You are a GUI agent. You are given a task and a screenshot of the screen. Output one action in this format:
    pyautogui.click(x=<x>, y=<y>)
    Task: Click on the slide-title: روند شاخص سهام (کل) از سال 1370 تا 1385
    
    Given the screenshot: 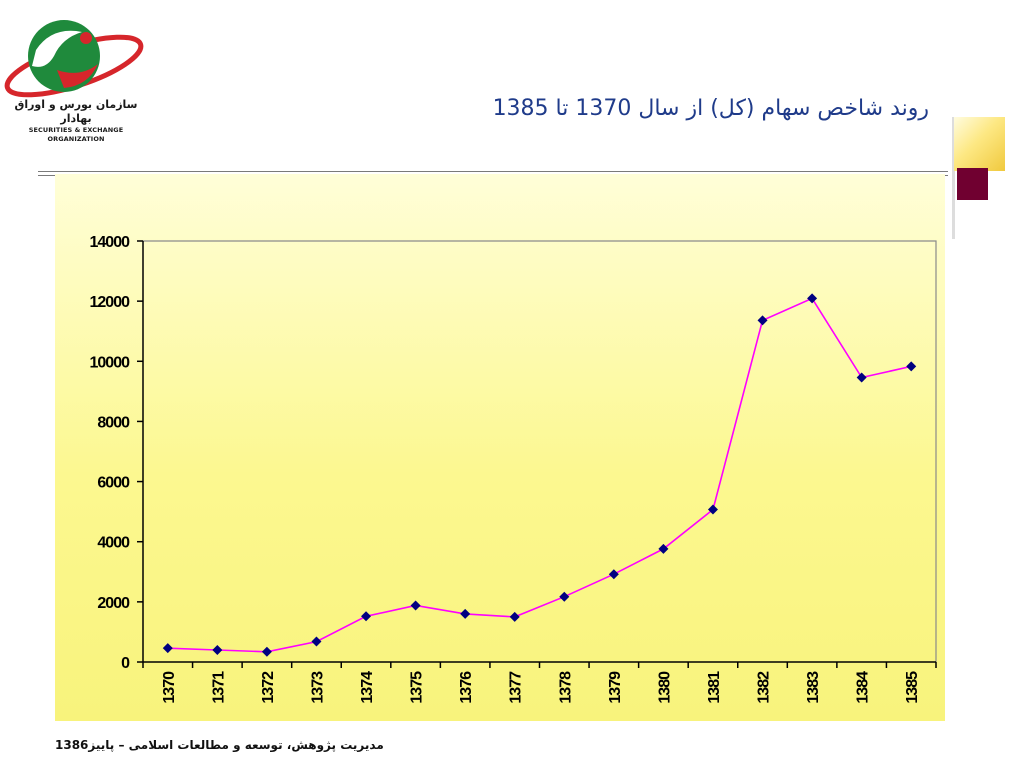 What is the action you would take?
    pyautogui.click(x=710, y=108)
    